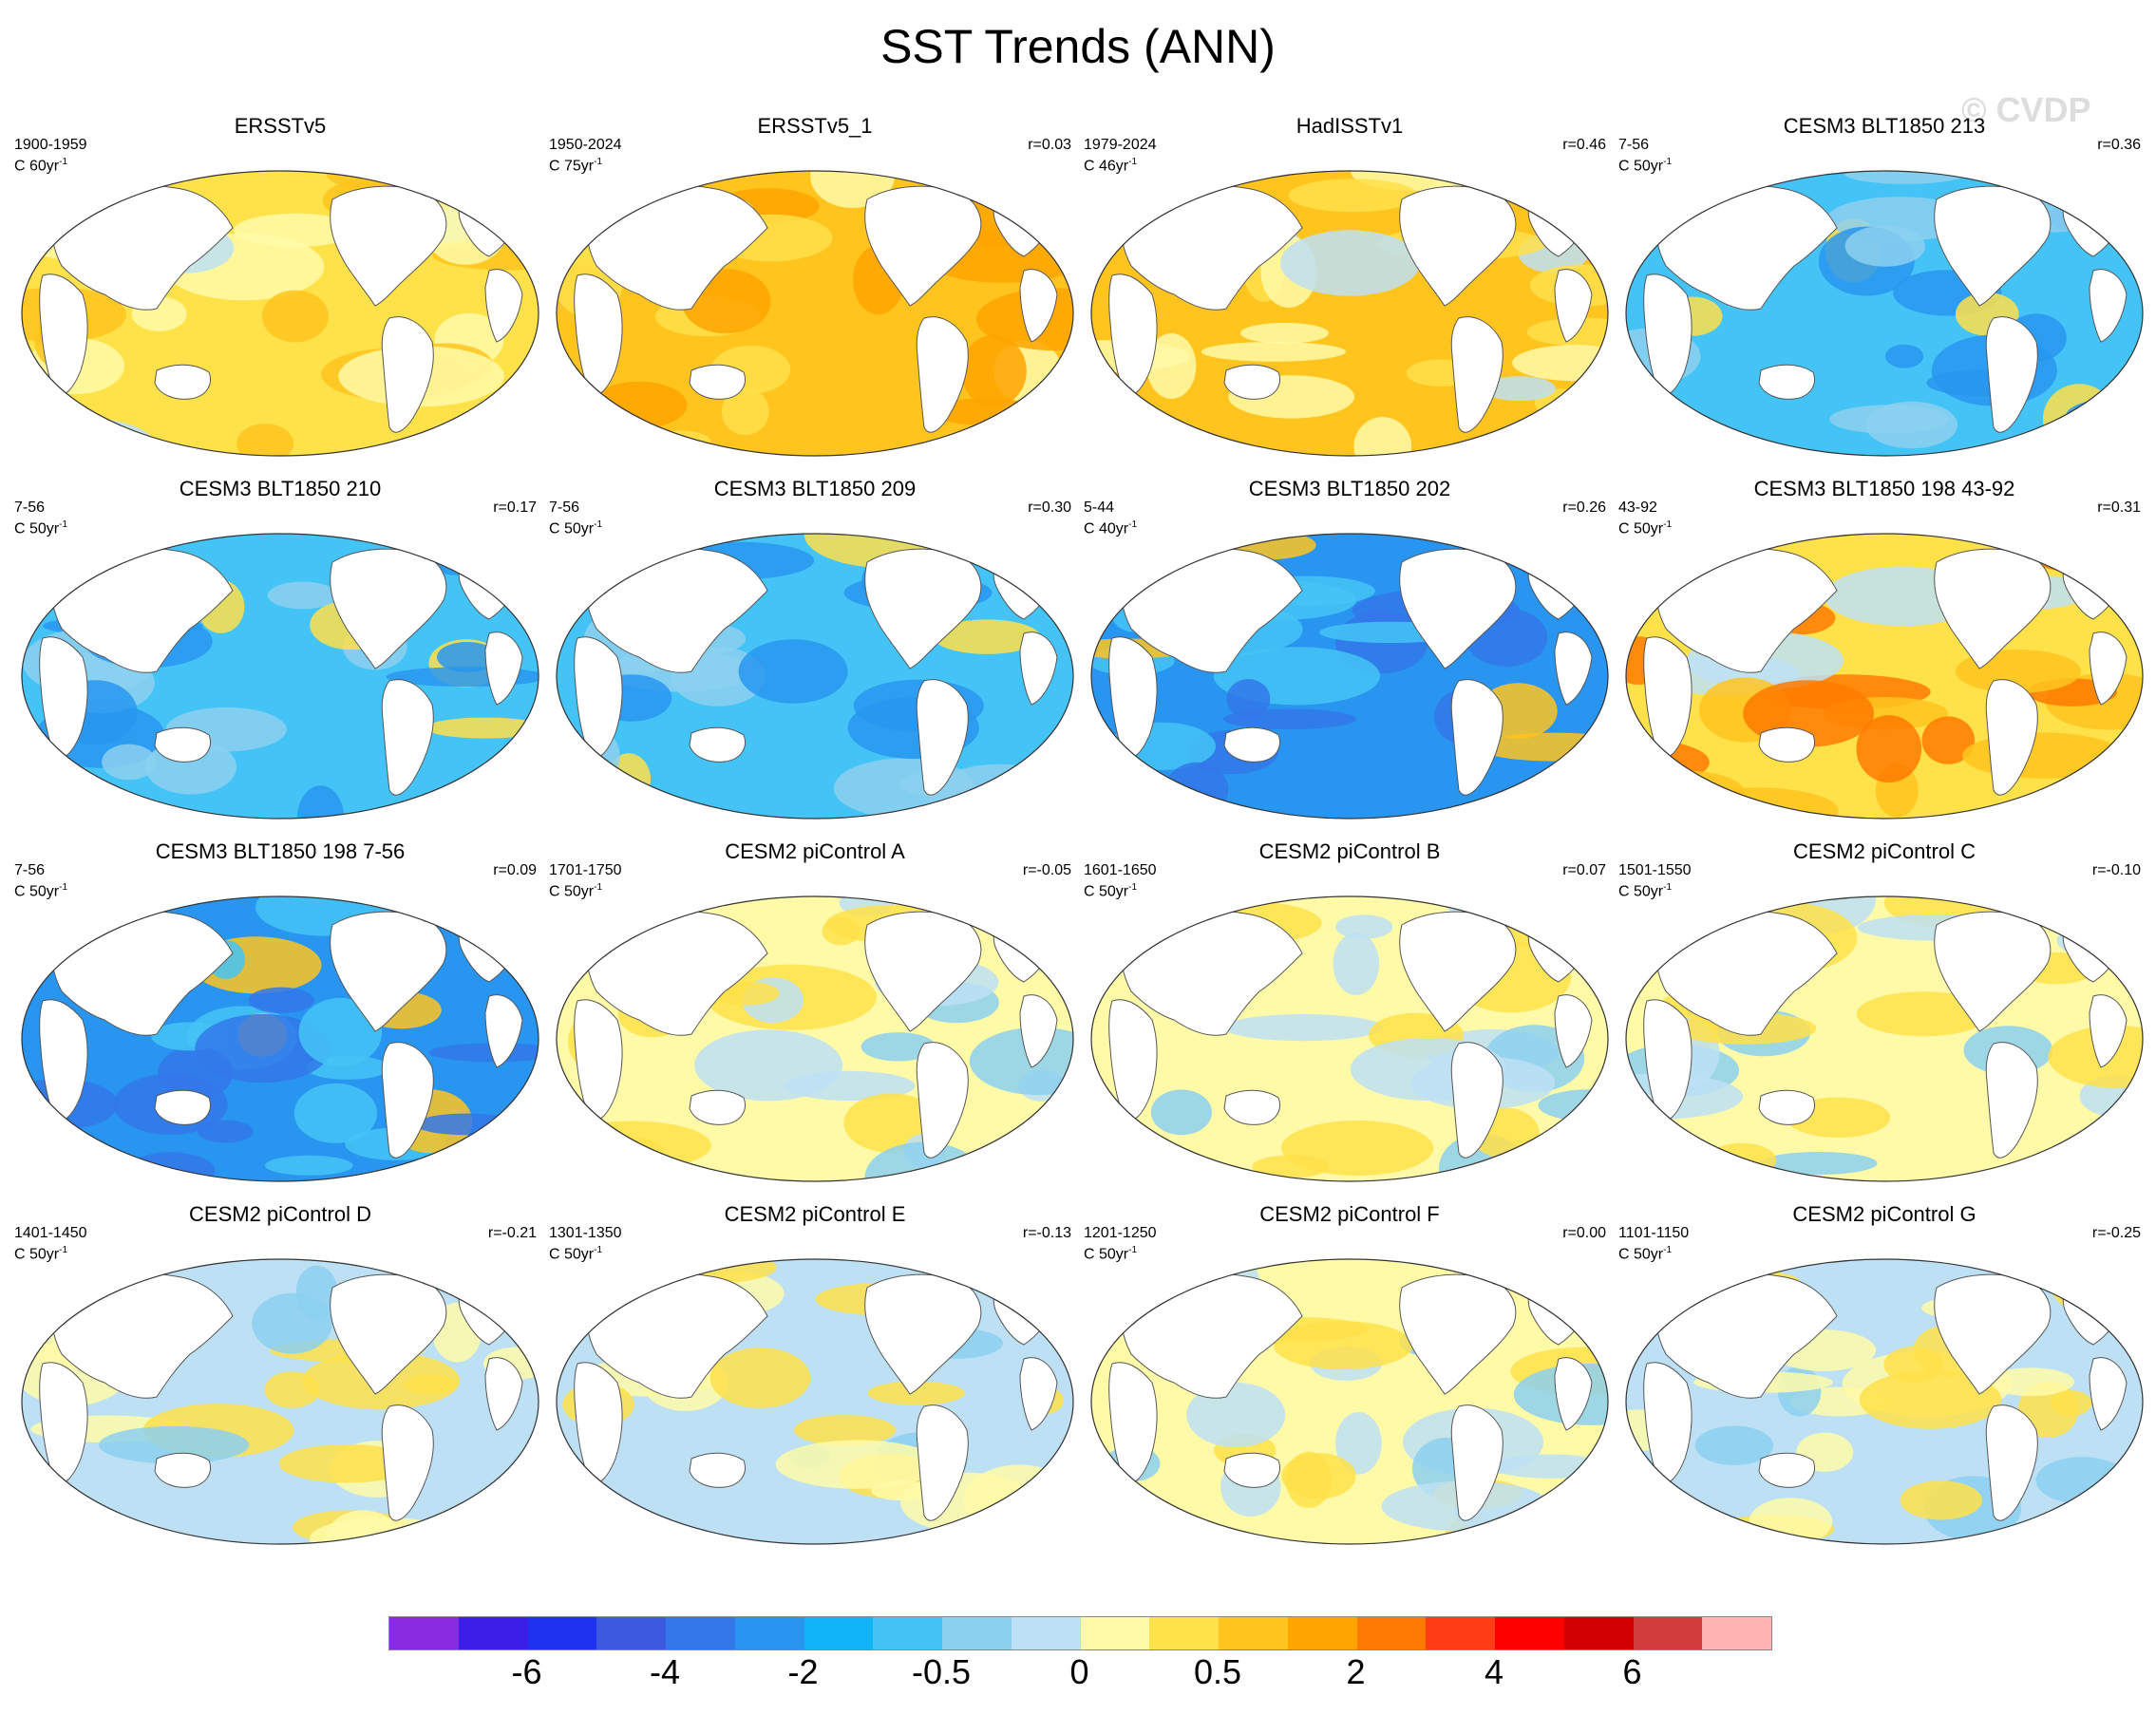 This screenshot has height=1715, width=2156. What do you see at coordinates (2116, 870) in the screenshot?
I see `pattern-correlation: r=-0.10` at bounding box center [2116, 870].